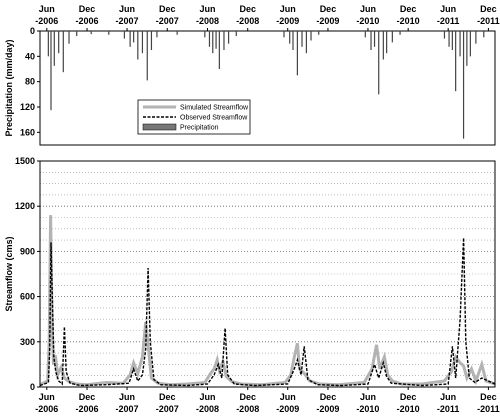 The image size is (500, 417). Describe the element at coordinates (9, 273) in the screenshot. I see `flow-y-axis-label: Streamflow (cms)` at that location.